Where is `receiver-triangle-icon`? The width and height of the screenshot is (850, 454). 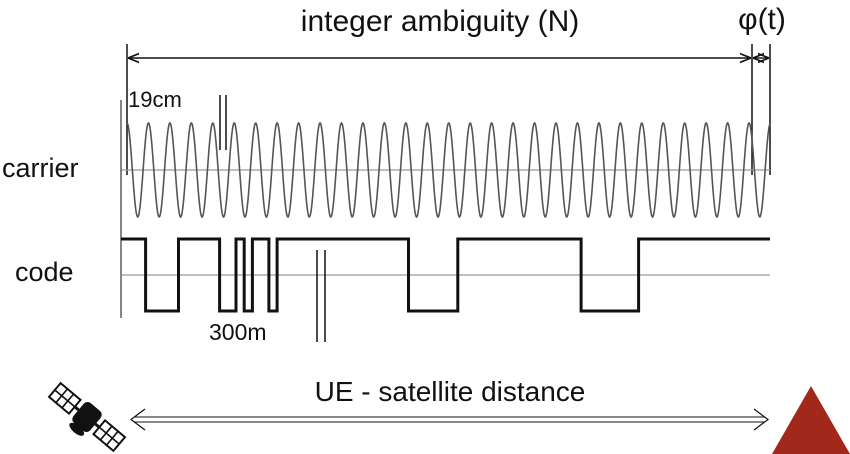 receiver-triangle-icon is located at coordinates (811, 420).